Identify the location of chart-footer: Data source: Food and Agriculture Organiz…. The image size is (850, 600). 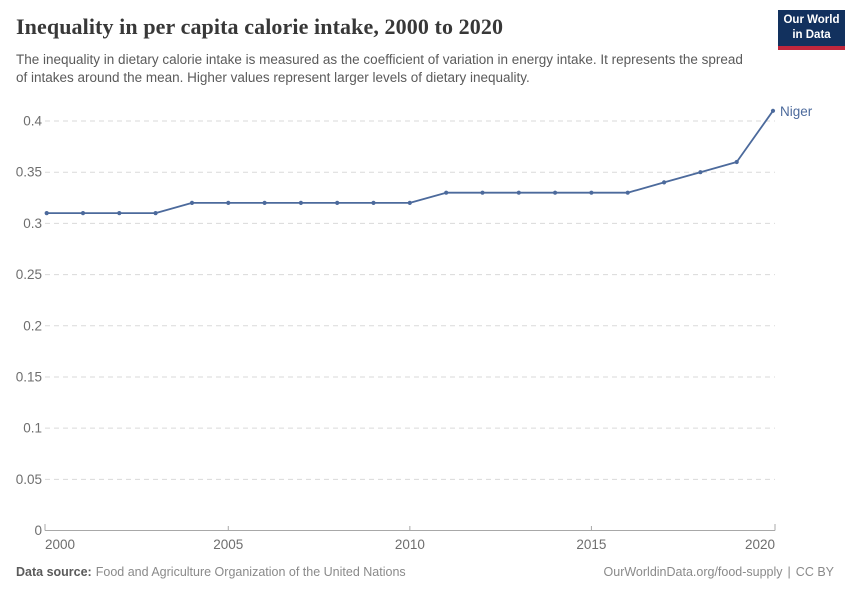
(425, 572).